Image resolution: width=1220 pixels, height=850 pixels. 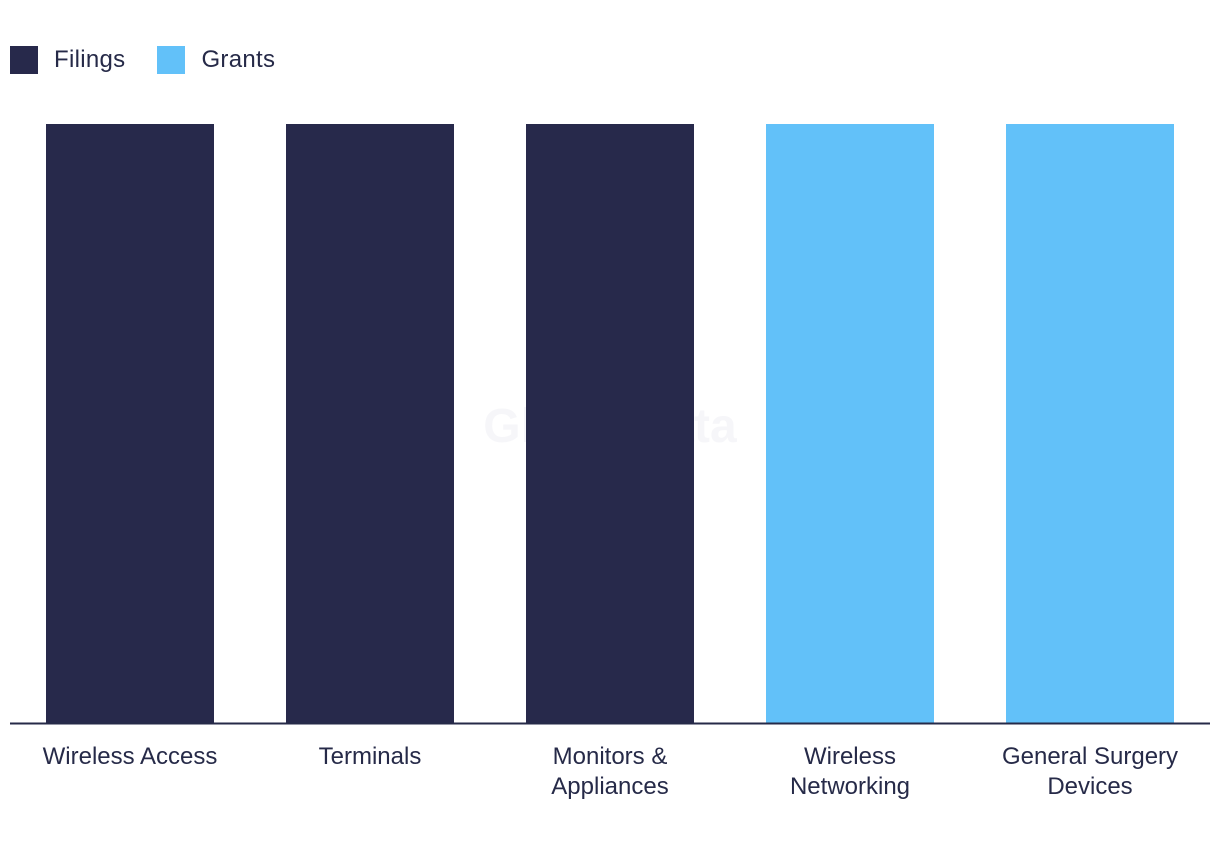 I want to click on category-label-line: Wireless, so click(x=850, y=756).